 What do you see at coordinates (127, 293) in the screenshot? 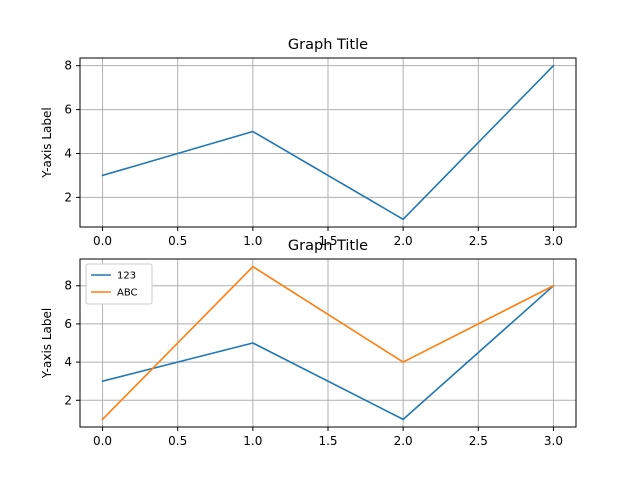
I see `legend-label-ABC: ABC` at bounding box center [127, 293].